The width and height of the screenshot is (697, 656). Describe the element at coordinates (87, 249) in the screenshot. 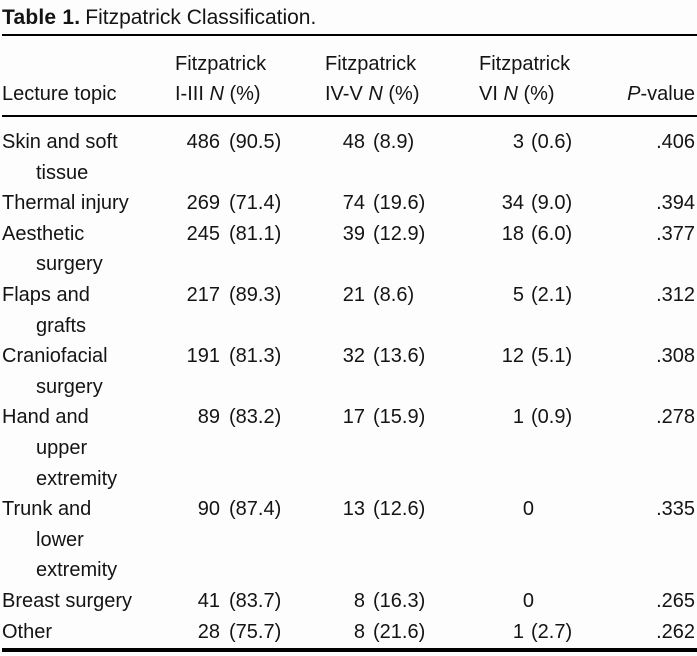

I see `lecture-topic-cell: Aesthetic surgery` at that location.